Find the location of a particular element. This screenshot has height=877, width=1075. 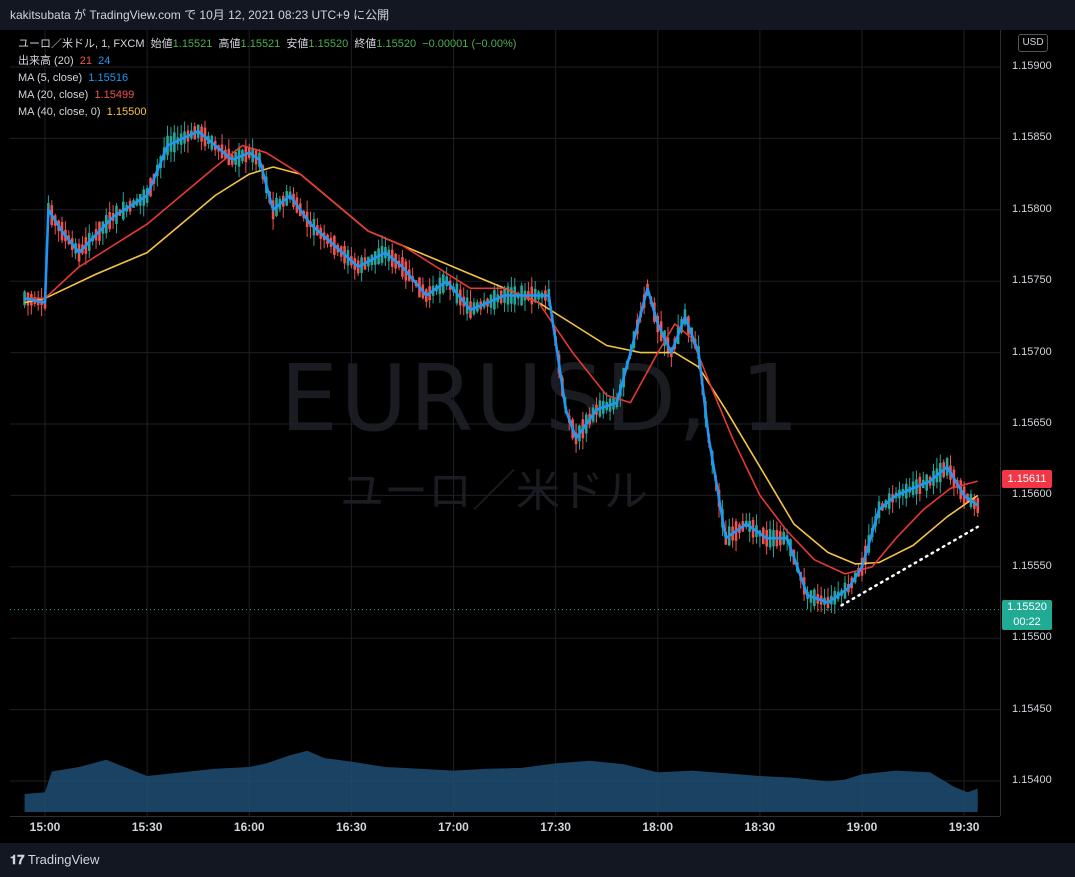

time-tick-label: 17:00 is located at coordinates (453, 827).